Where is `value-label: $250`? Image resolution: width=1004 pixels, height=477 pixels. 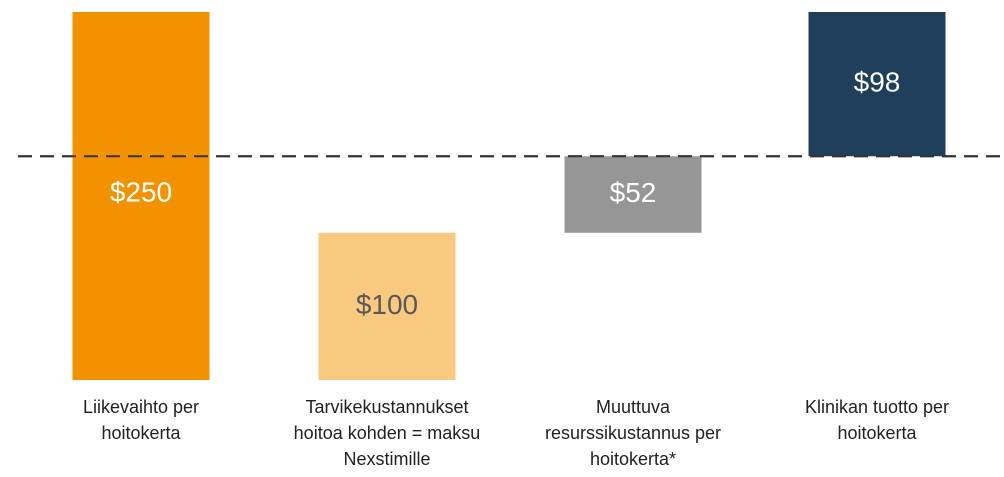
value-label: $250 is located at coordinates (141, 192).